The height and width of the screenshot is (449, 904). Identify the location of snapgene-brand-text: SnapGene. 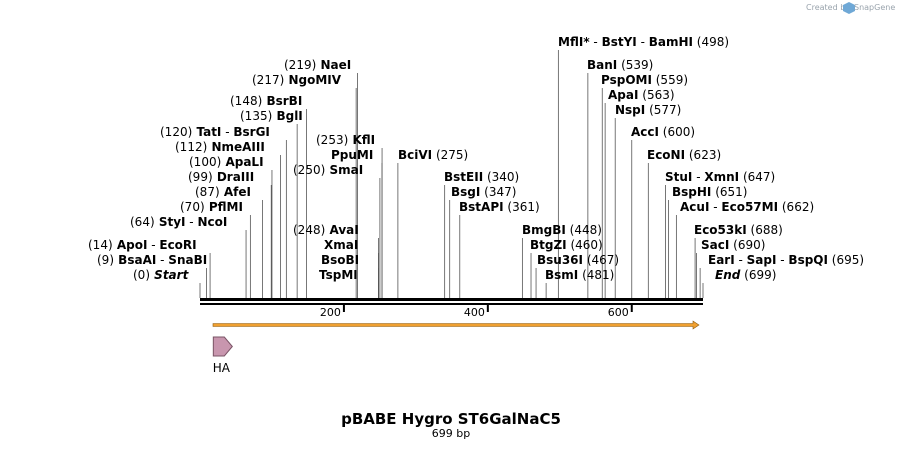
(874, 7).